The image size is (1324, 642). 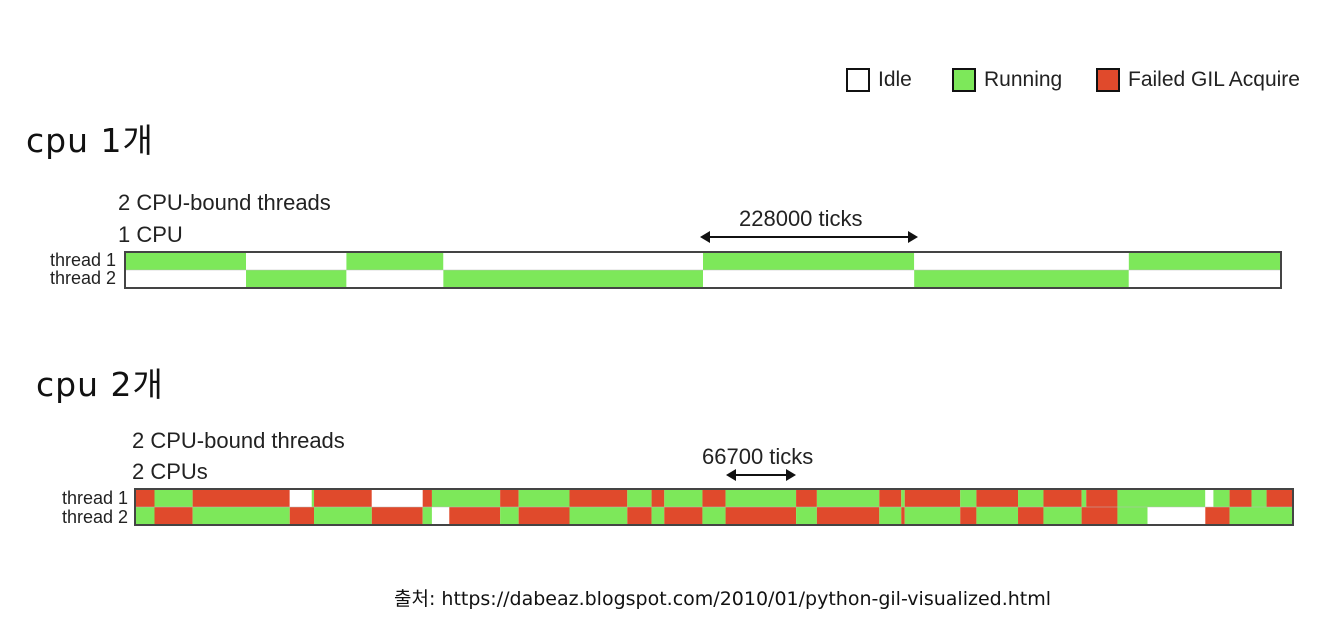 What do you see at coordinates (801, 218) in the screenshot?
I see `ticks-label: 228000 ticks` at bounding box center [801, 218].